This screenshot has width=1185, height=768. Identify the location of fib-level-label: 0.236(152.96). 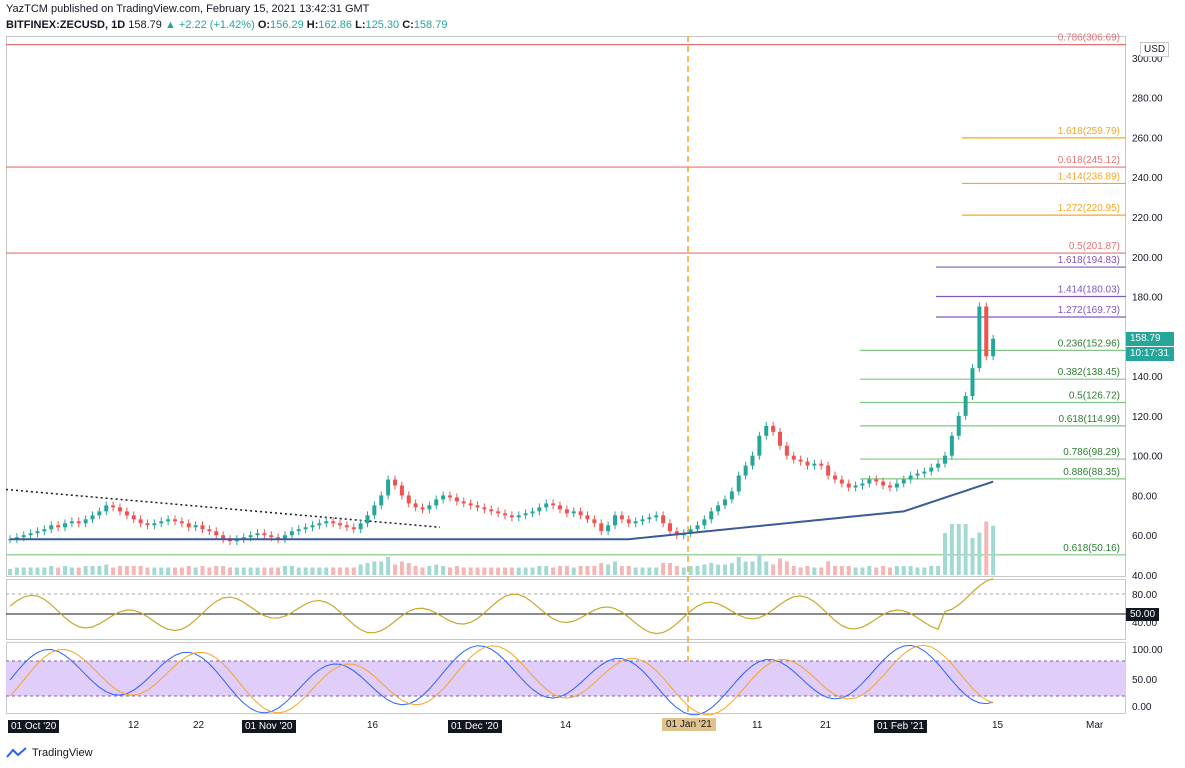
(1089, 343).